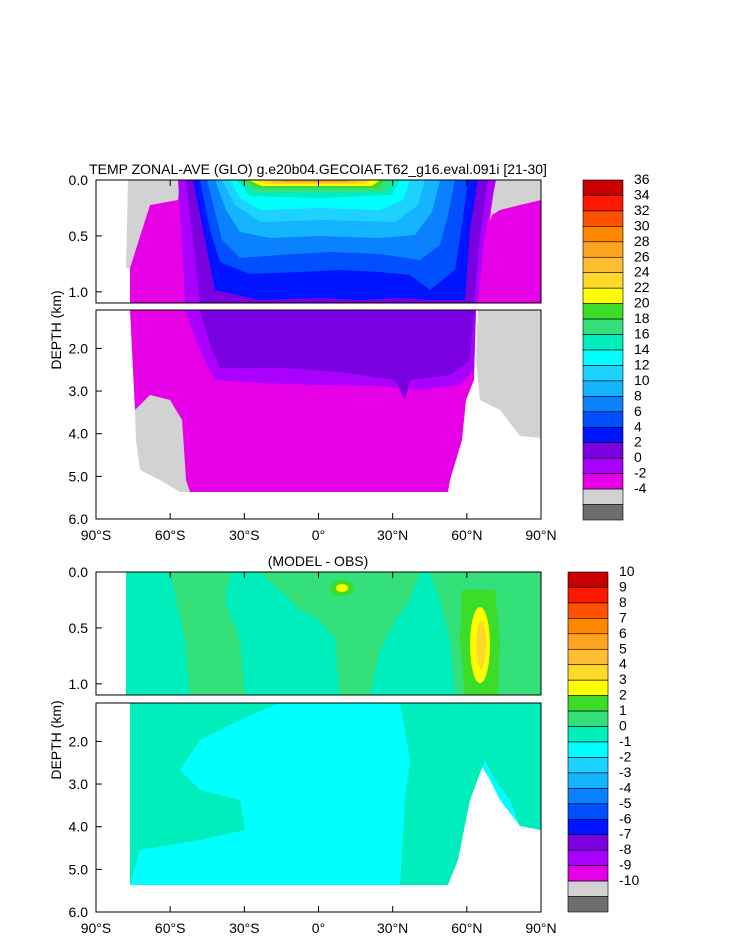 The height and width of the screenshot is (945, 733). I want to click on diff-upper-field, so click(318, 633).